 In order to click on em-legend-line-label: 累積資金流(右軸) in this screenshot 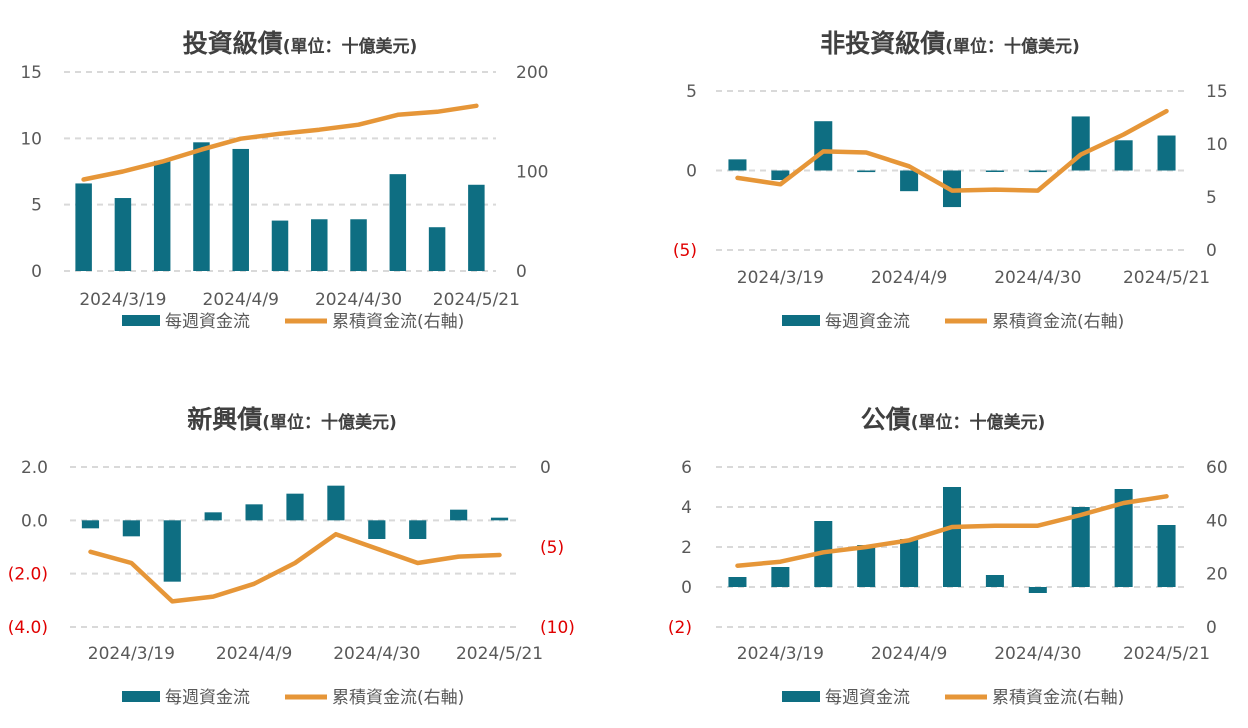, I will do `click(398, 698)`.